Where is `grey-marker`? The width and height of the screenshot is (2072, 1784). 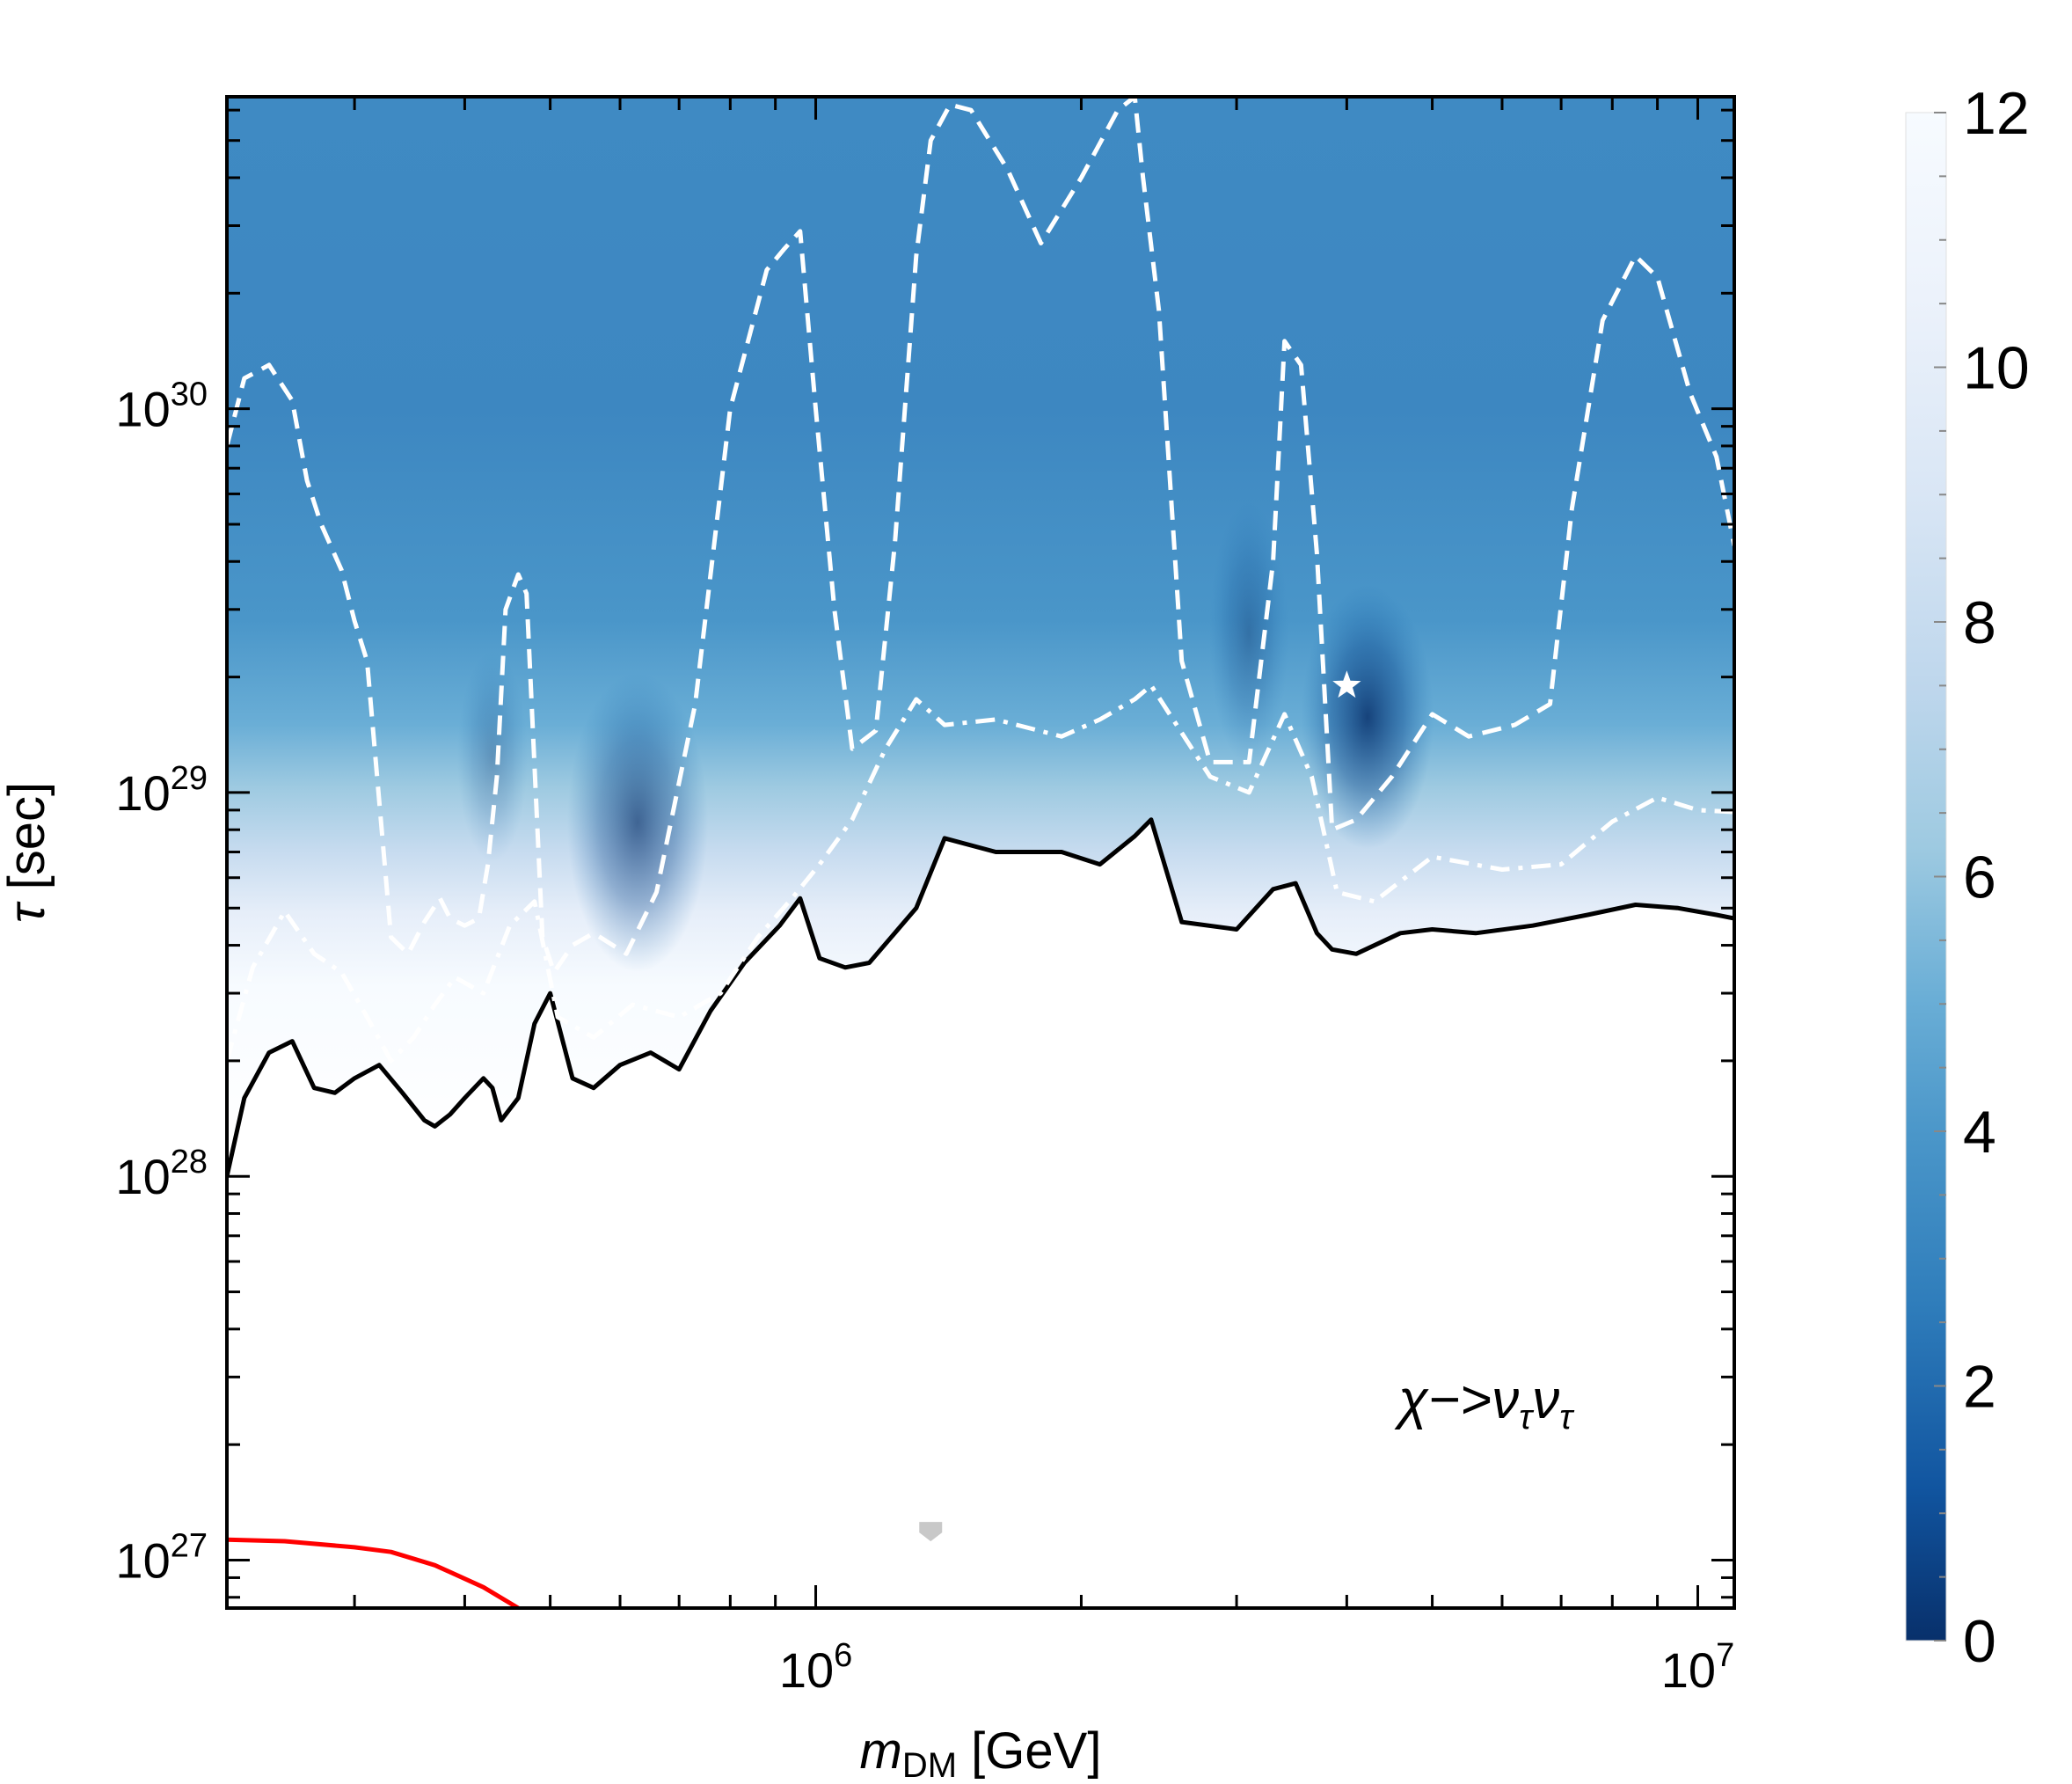 grey-marker is located at coordinates (931, 1532).